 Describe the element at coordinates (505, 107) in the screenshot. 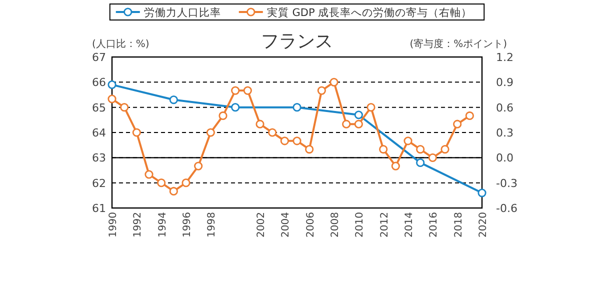

I see `y2-tick-label: 0.6` at that location.